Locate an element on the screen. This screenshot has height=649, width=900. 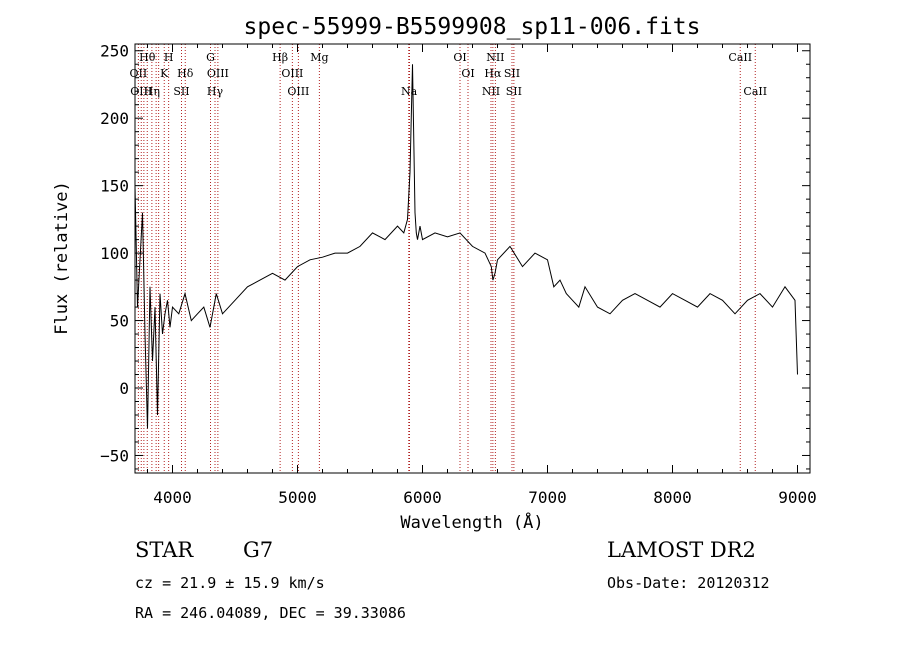
line-label-1: H is located at coordinates (169, 57).